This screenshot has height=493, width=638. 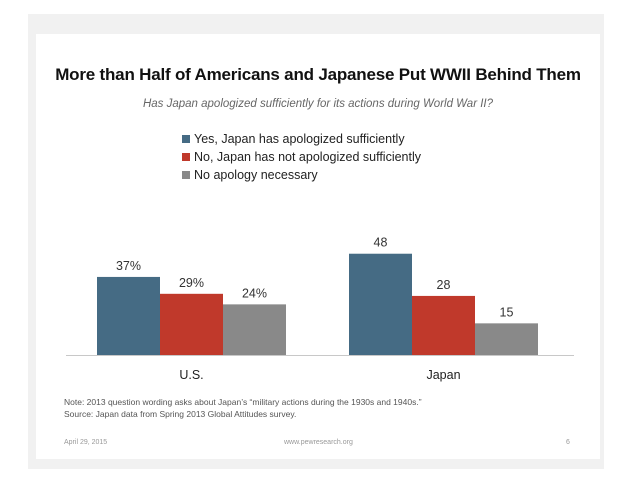 What do you see at coordinates (254, 329) in the screenshot?
I see `bar-u-s-not-necessary` at bounding box center [254, 329].